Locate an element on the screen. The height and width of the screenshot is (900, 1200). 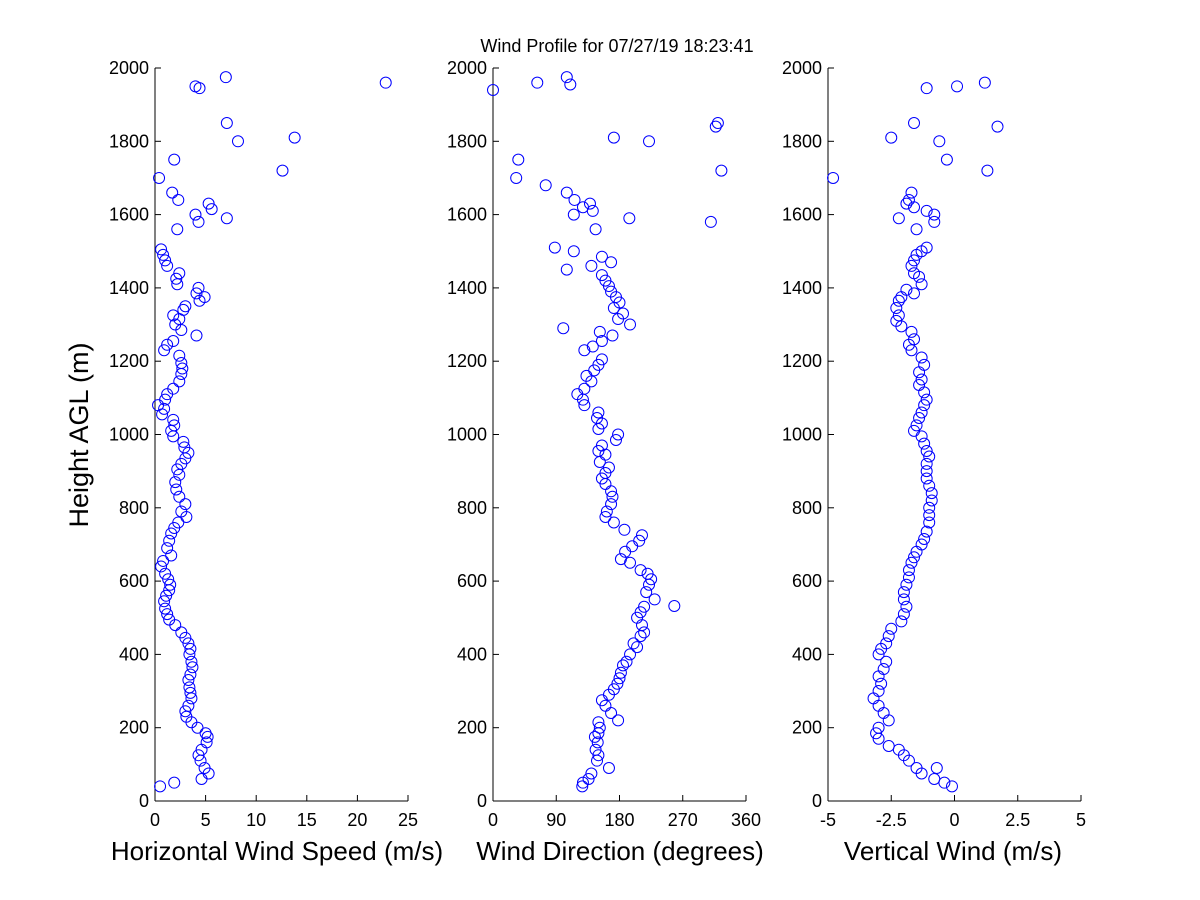
direction-x-tick-label: 270 is located at coordinates (683, 820).